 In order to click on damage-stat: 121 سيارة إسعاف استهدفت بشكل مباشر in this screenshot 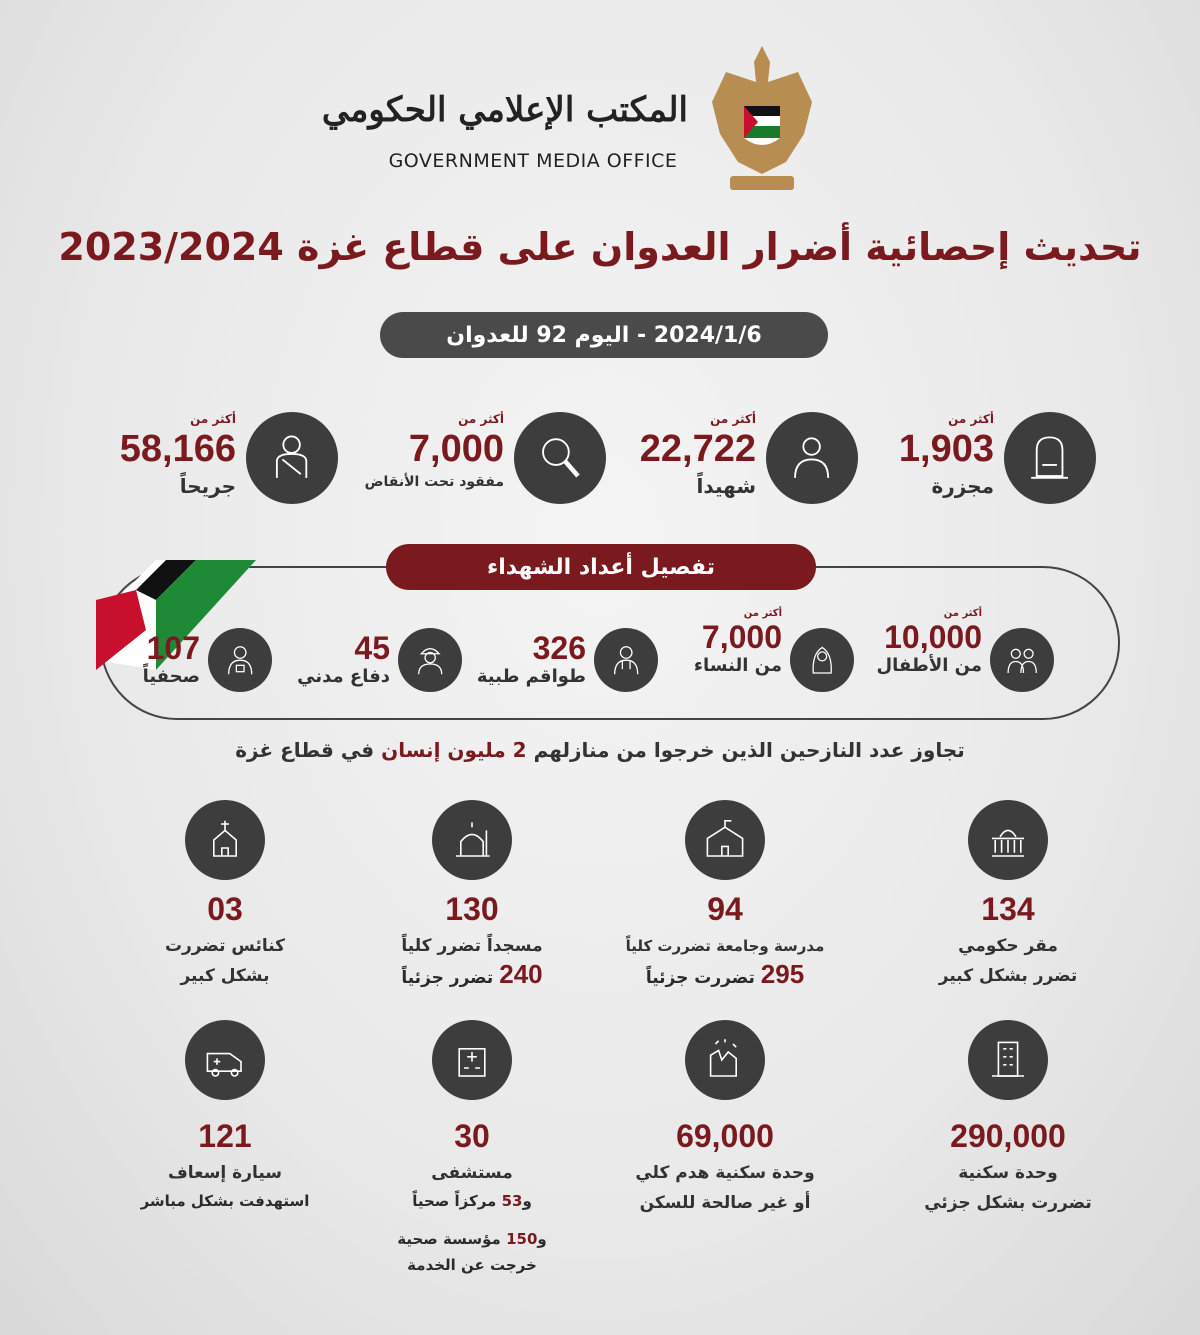, I will do `click(225, 1167)`.